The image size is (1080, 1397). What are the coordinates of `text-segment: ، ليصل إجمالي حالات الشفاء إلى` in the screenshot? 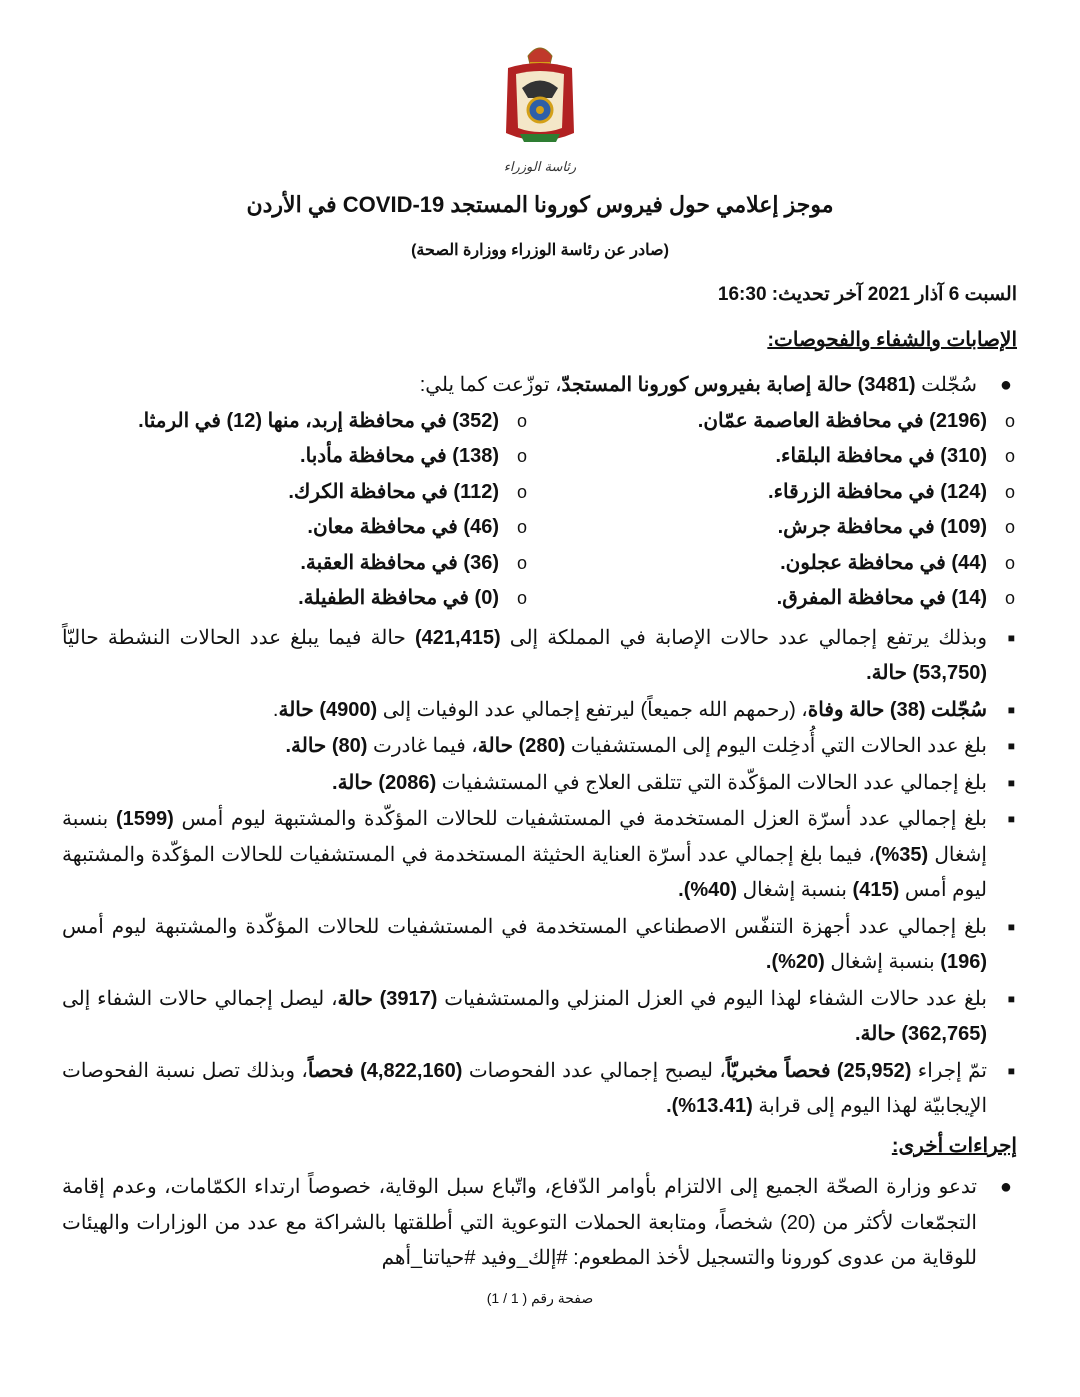 It's located at (200, 998).